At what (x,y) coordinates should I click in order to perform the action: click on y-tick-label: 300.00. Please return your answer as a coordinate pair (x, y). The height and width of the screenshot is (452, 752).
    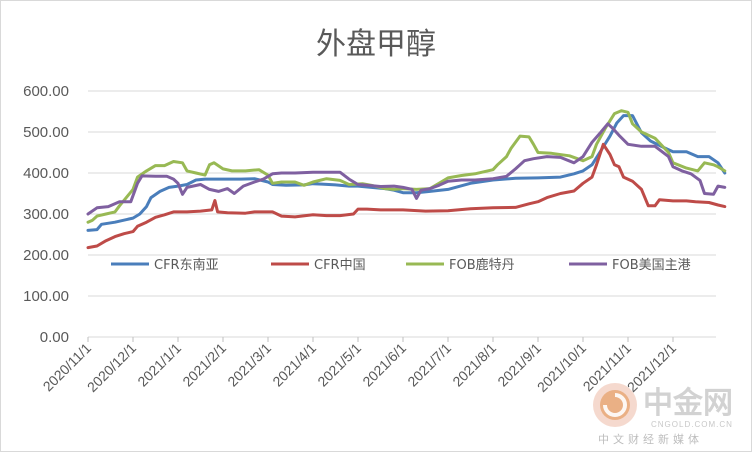
    Looking at the image, I should click on (46, 214).